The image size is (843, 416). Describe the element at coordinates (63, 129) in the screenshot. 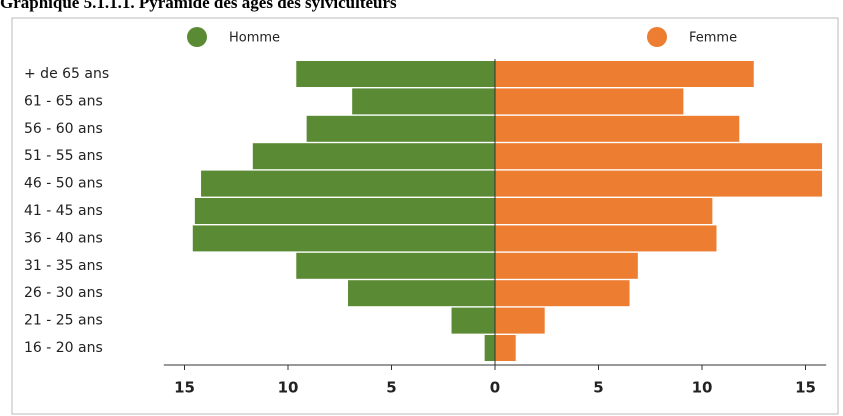

I see `y-tick-label: 56 - 60 ans` at that location.